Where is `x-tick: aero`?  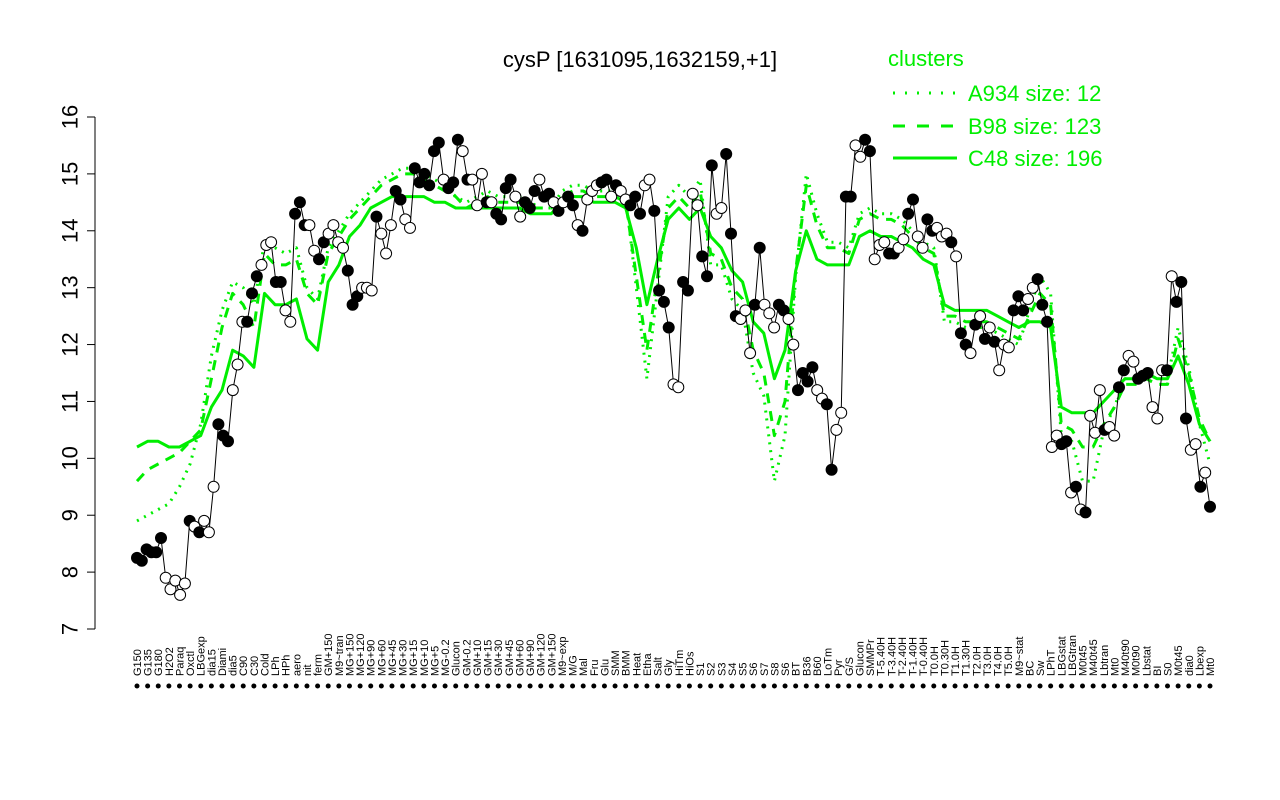 x-tick: aero is located at coordinates (297, 671).